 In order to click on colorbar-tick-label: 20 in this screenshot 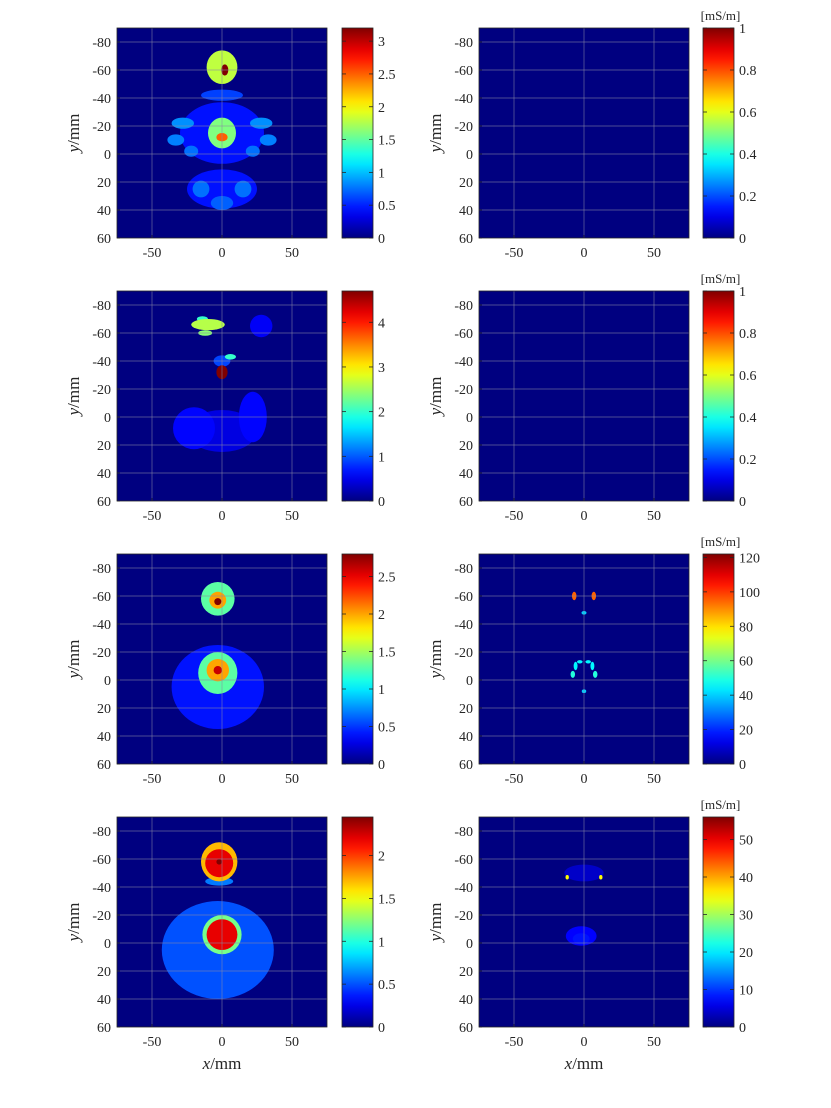, I will do `click(746, 953)`.